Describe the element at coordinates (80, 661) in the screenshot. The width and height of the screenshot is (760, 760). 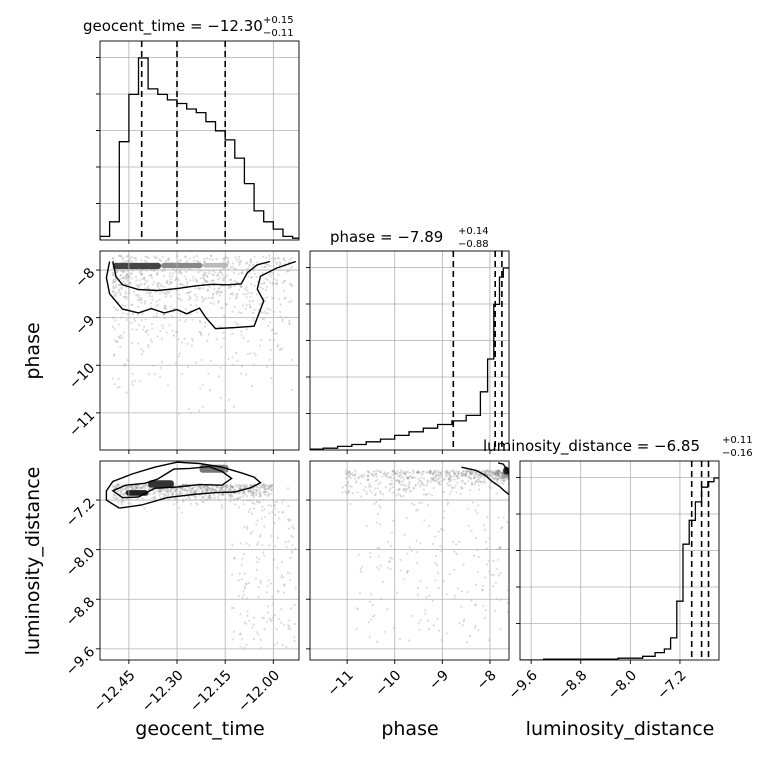
I see `tick-label-y: −9.6` at that location.